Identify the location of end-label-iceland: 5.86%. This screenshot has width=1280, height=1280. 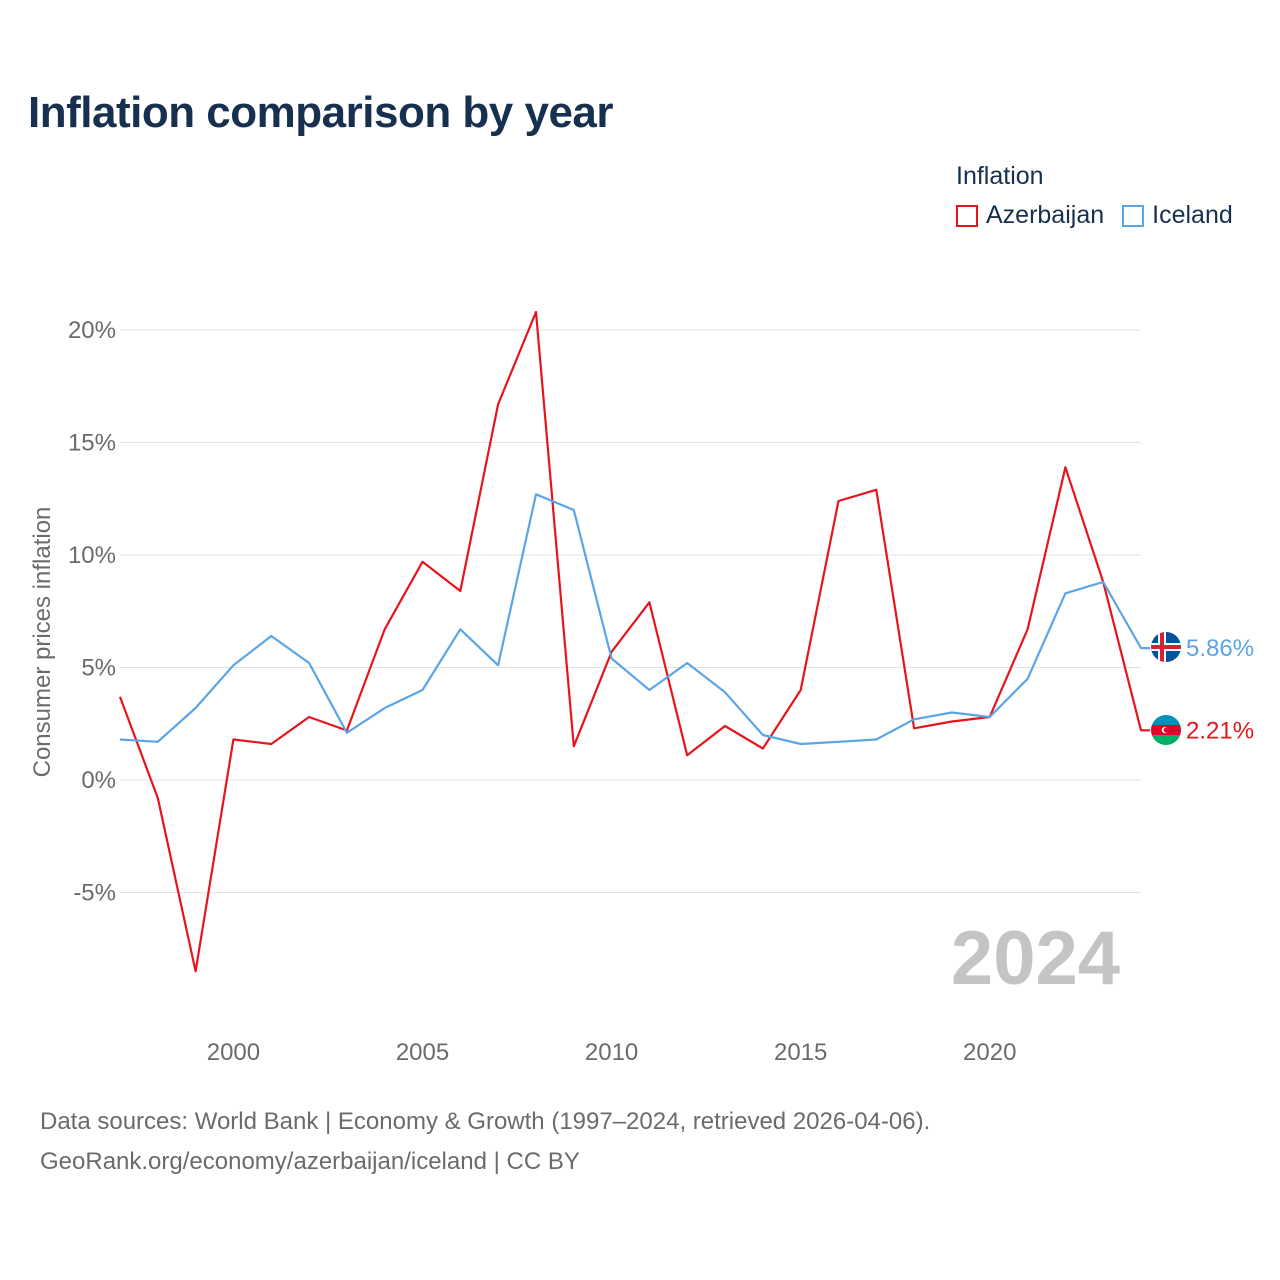
(1220, 648).